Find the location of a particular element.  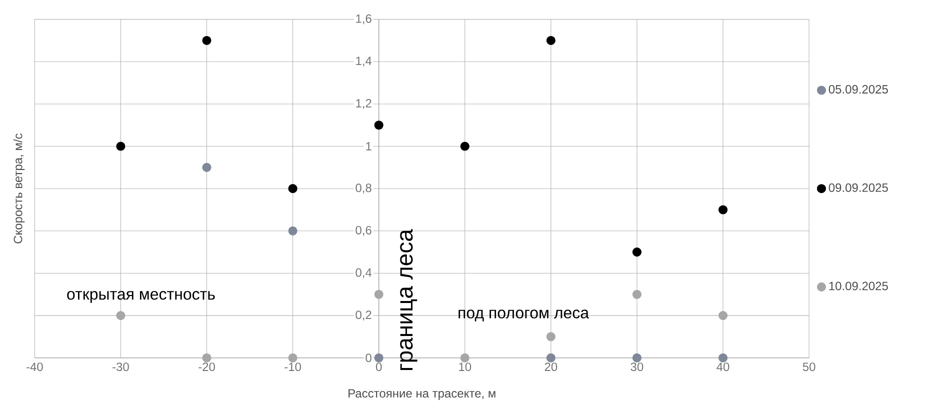

legend-label: 09.09.2025 is located at coordinates (858, 187).